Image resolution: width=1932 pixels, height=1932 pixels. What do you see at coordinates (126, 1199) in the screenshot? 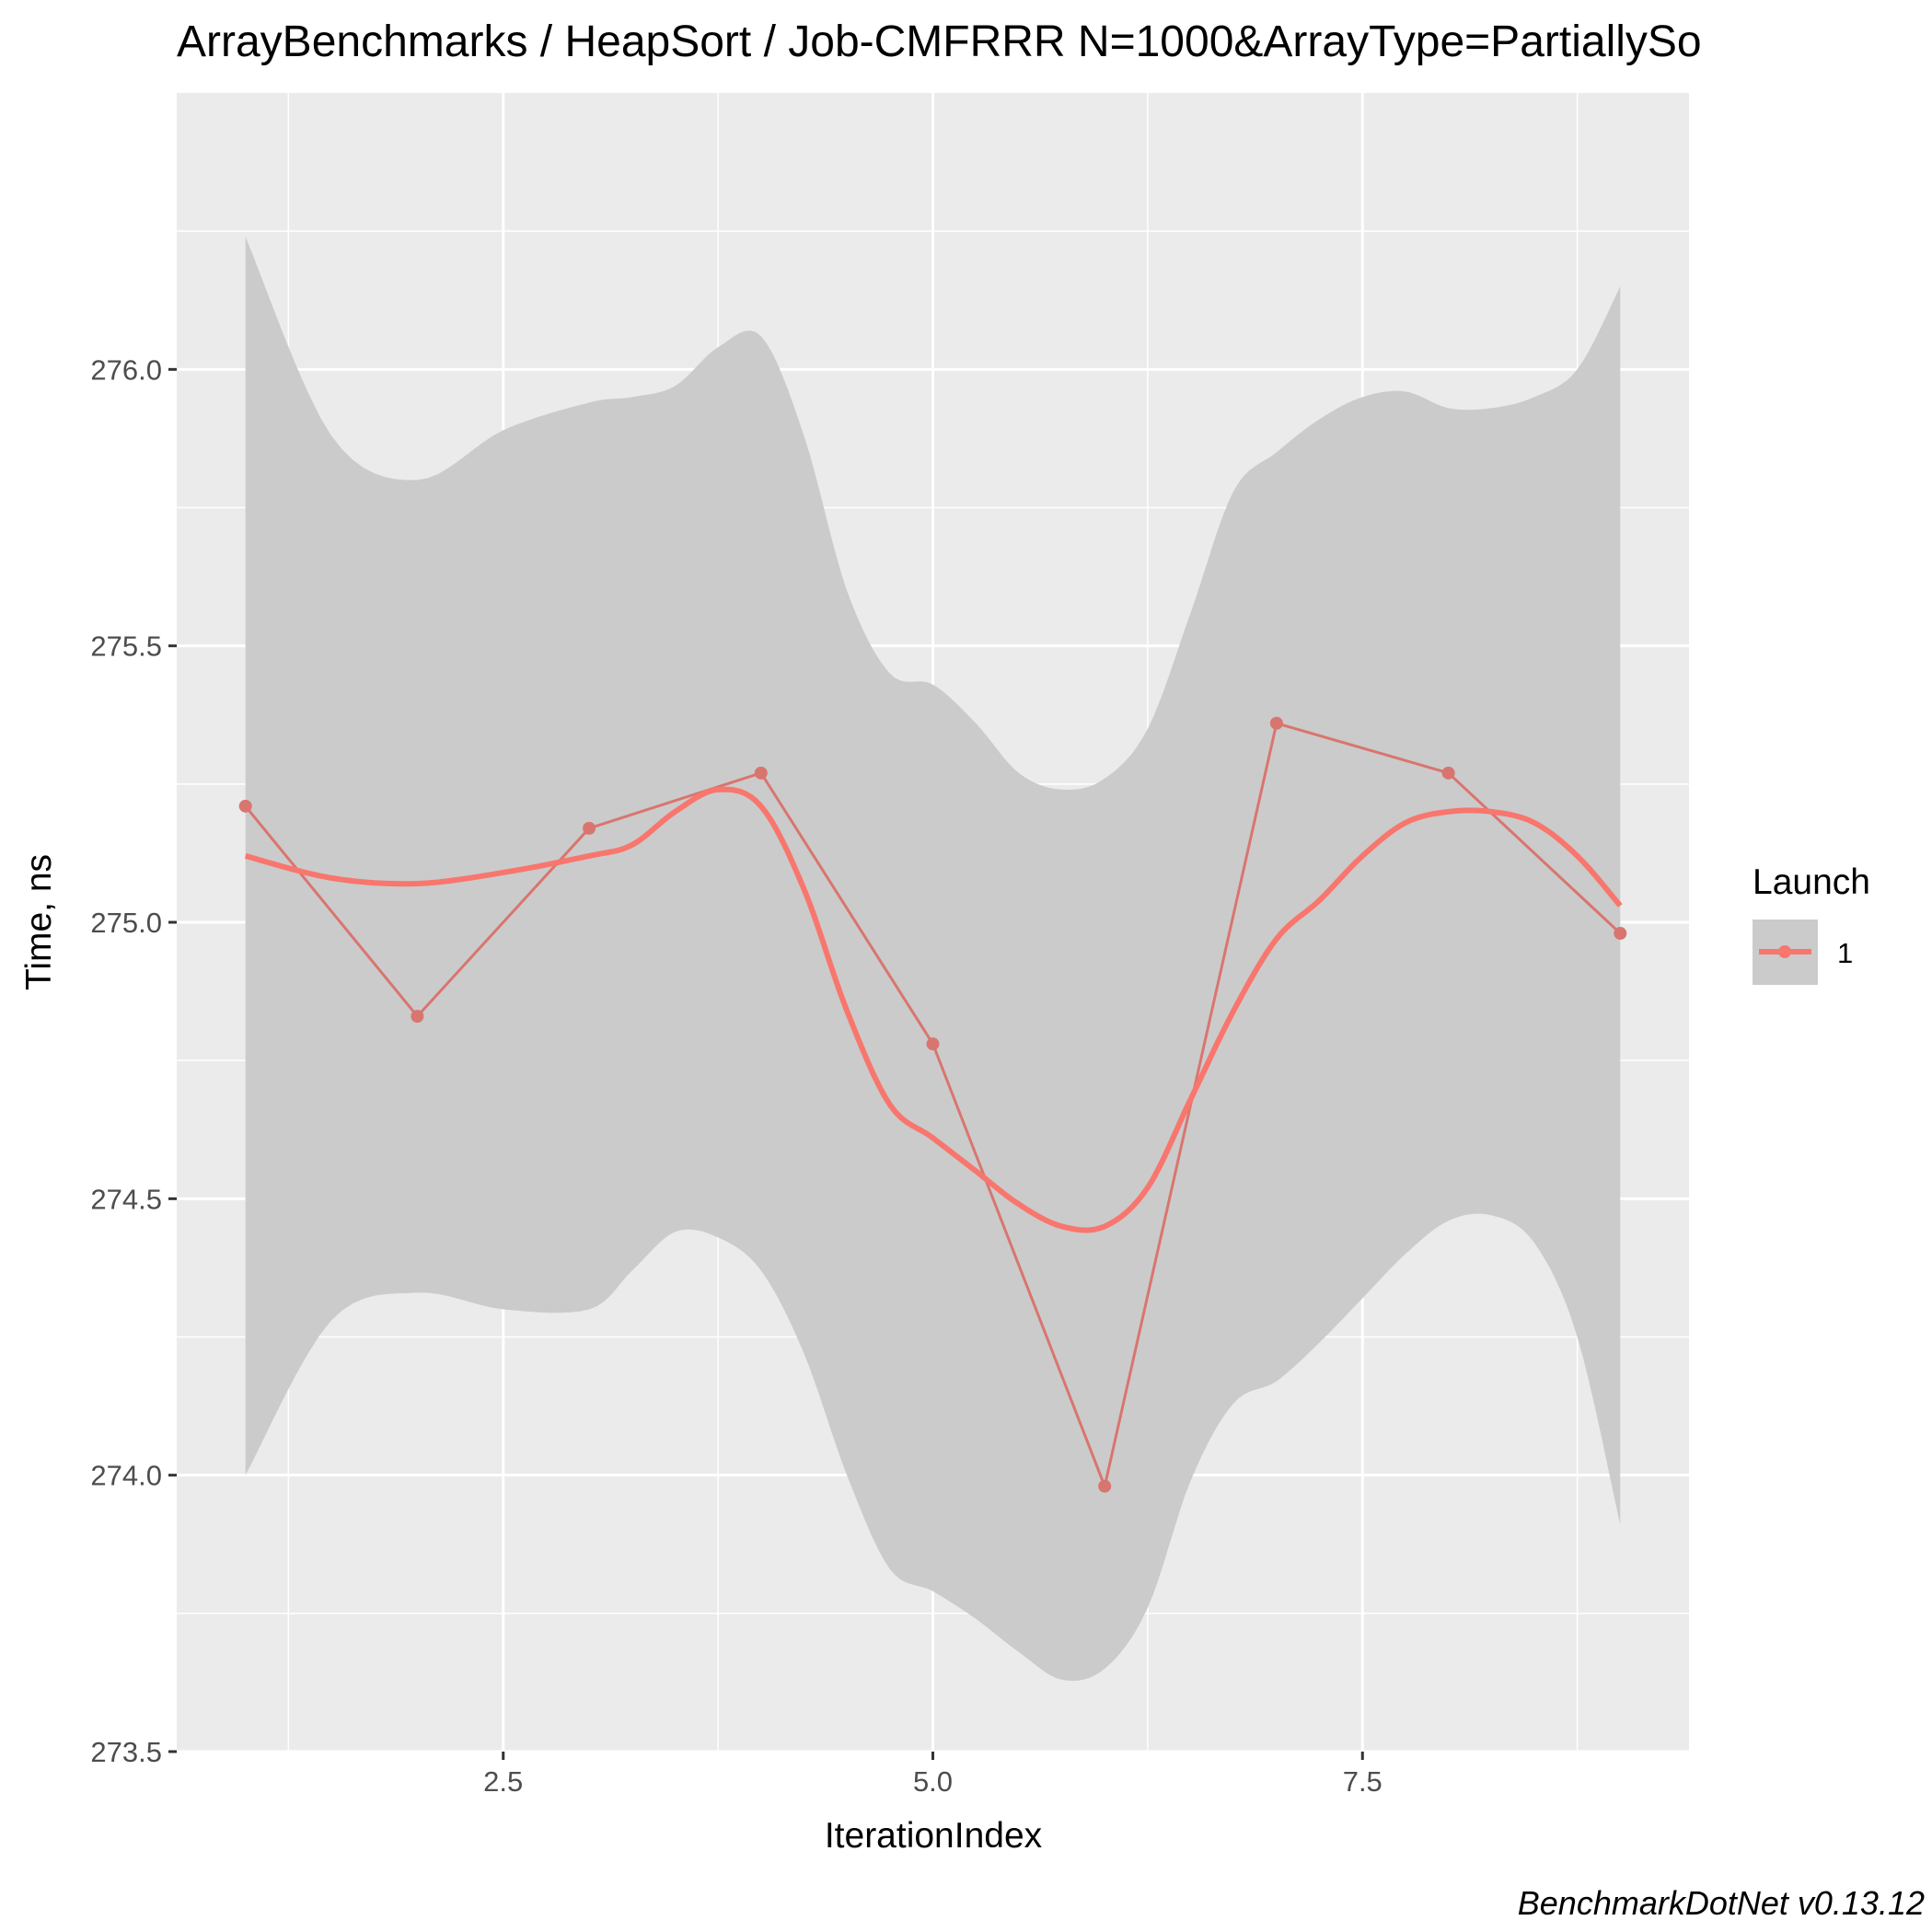
I see `y-tick-label: 274.5` at bounding box center [126, 1199].